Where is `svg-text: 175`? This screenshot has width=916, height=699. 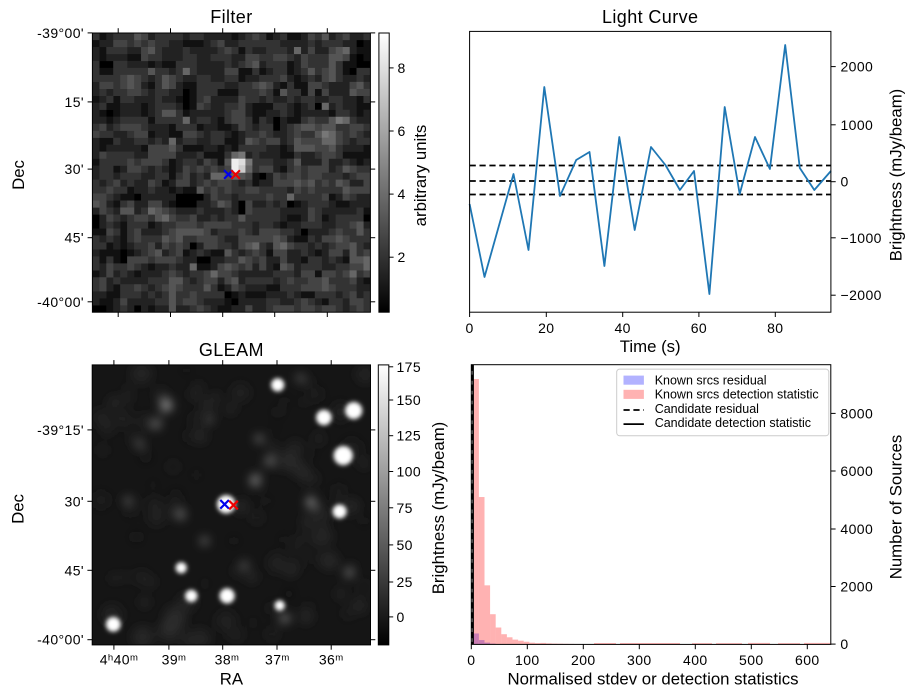
svg-text: 175 is located at coordinates (409, 367).